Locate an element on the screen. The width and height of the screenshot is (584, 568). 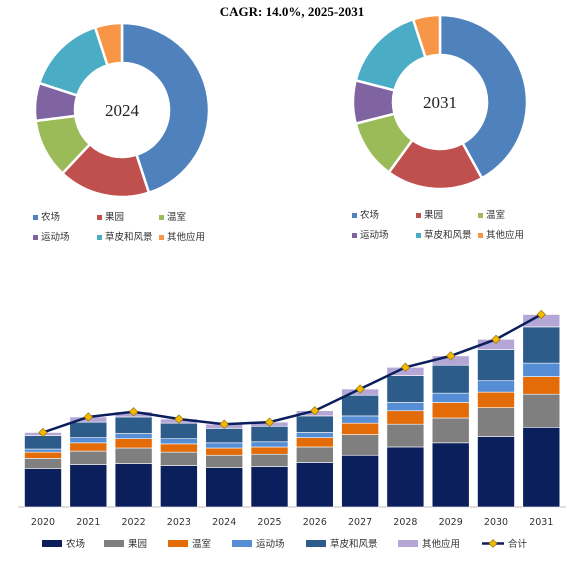
total-marker-2027 is located at coordinates (360, 389).